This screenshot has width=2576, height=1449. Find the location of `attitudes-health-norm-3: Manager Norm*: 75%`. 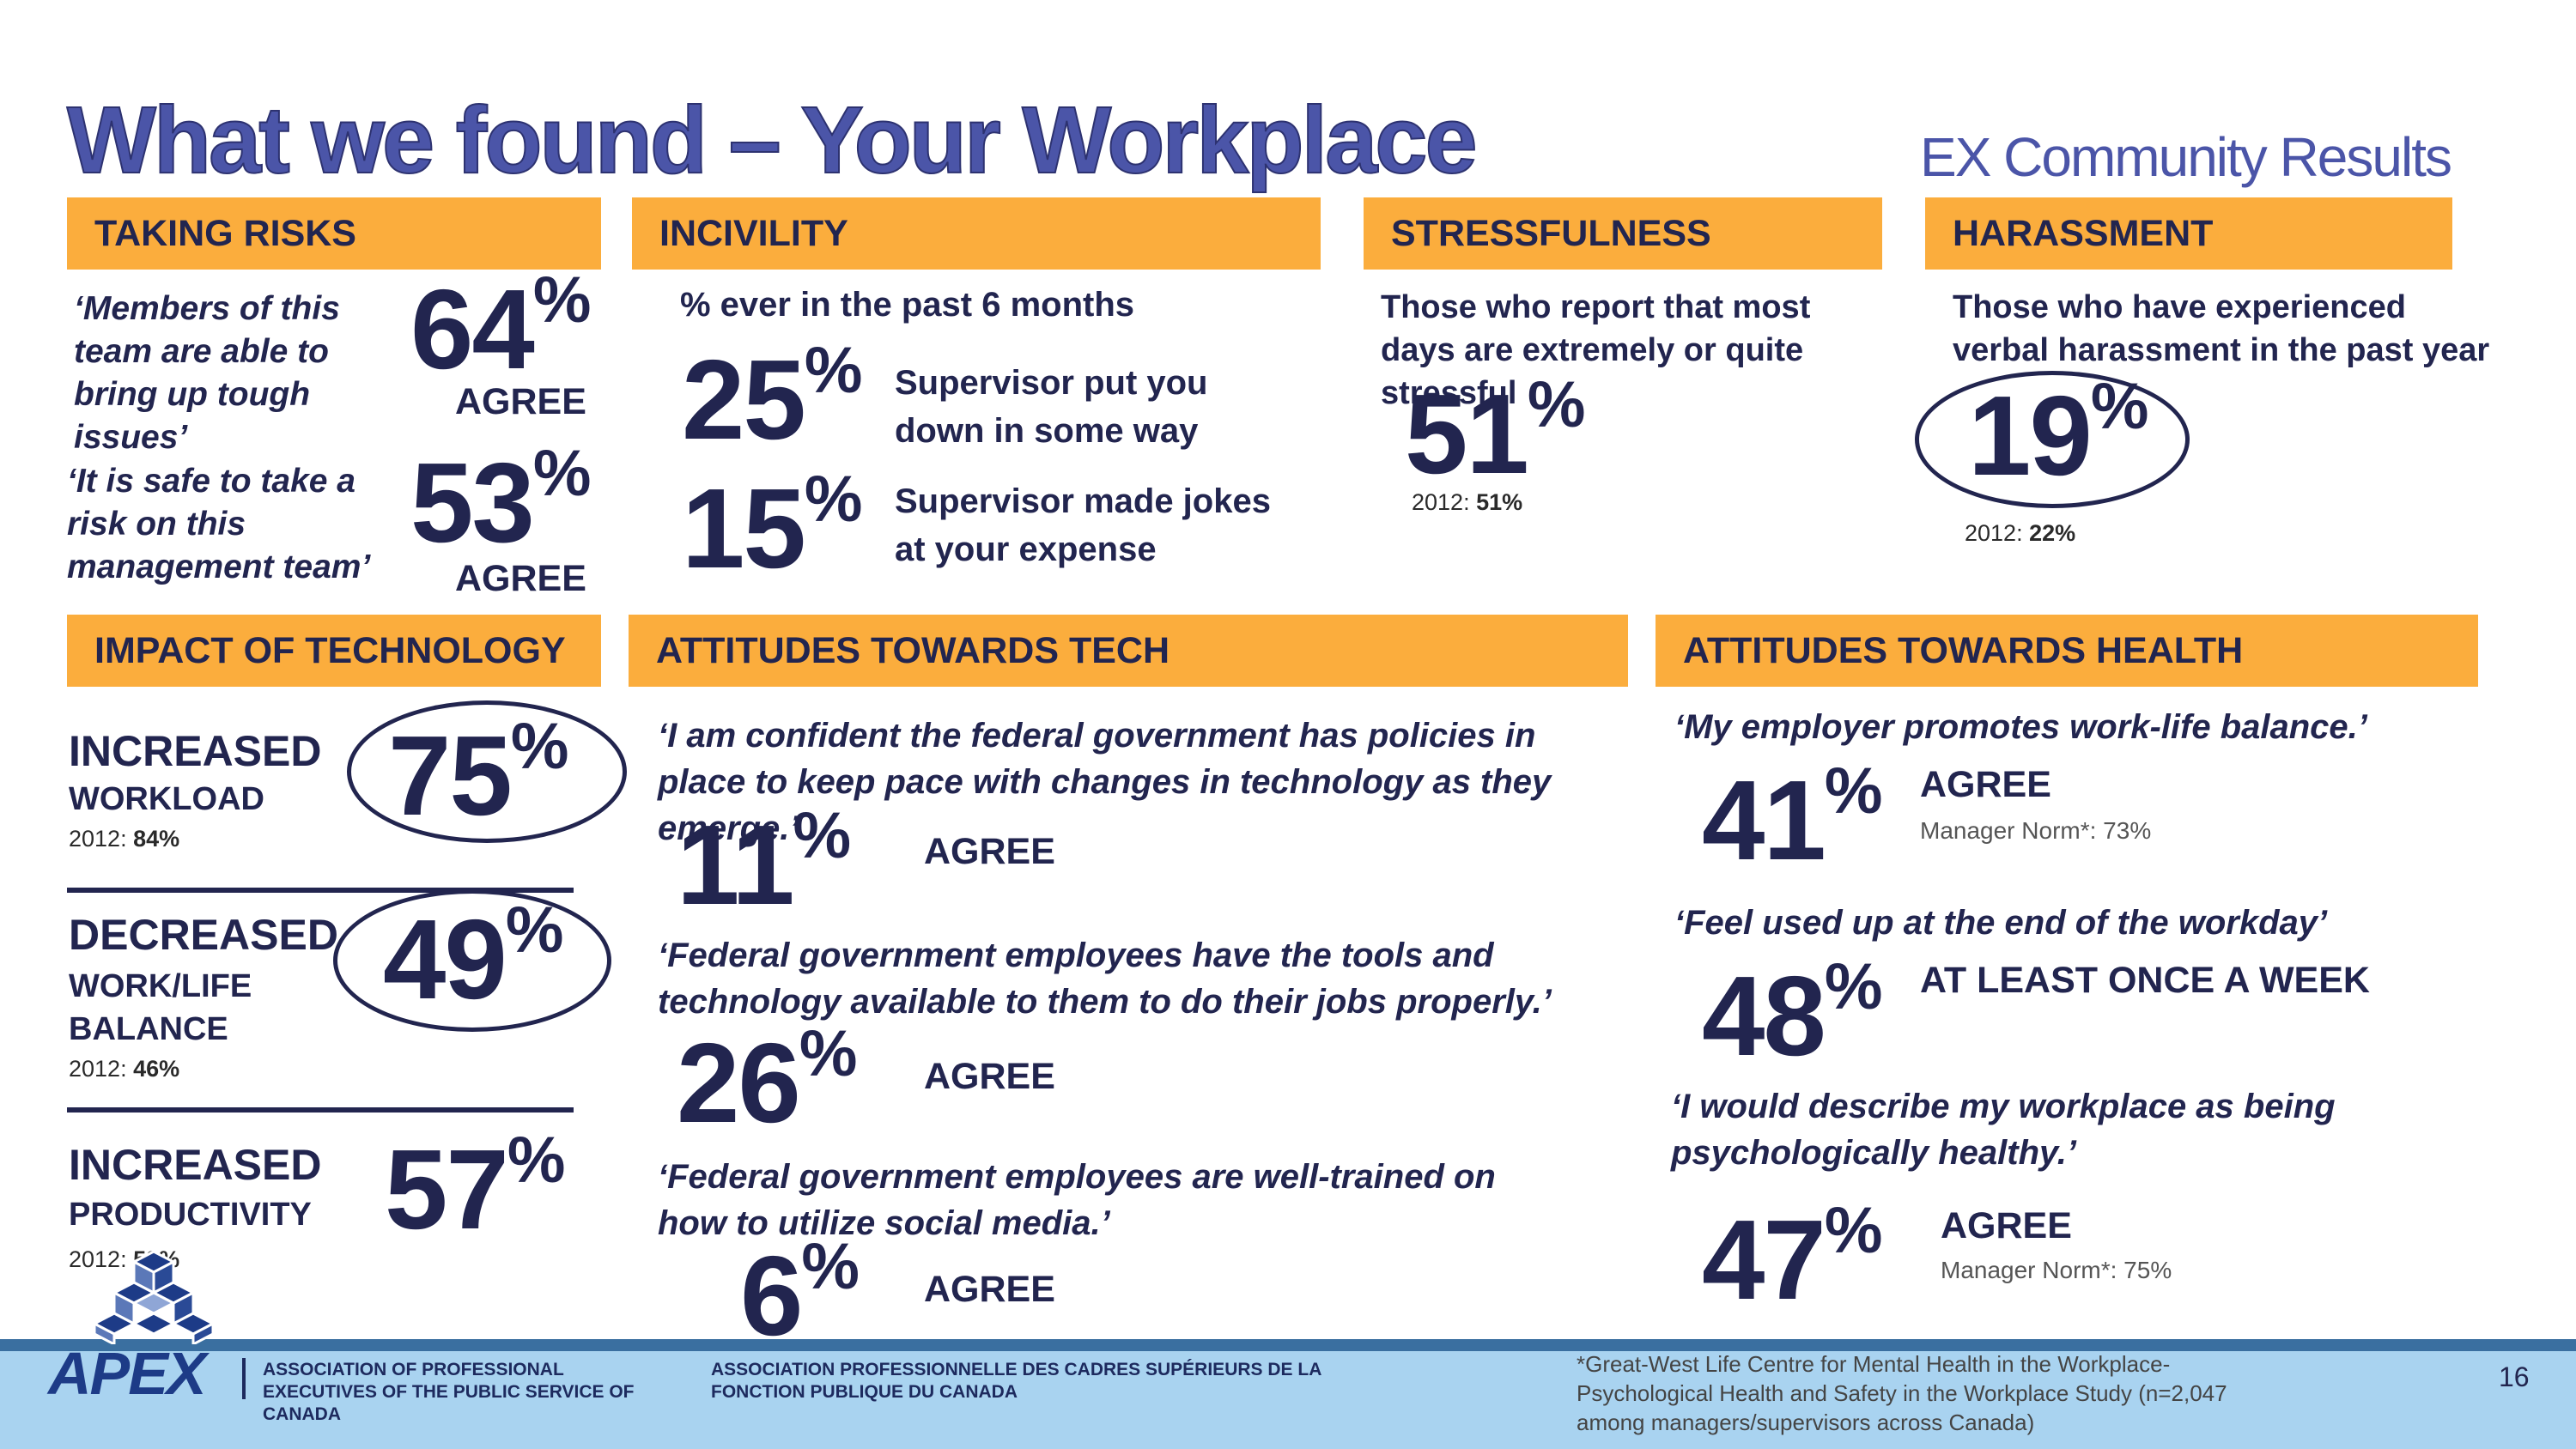

attitudes-health-norm-3: Manager Norm*: 75% is located at coordinates (2056, 1270).